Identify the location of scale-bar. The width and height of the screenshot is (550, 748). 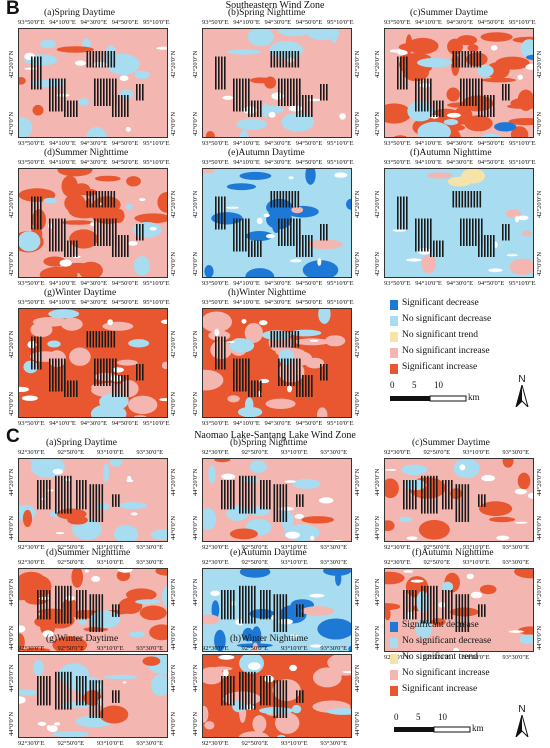
(428, 398).